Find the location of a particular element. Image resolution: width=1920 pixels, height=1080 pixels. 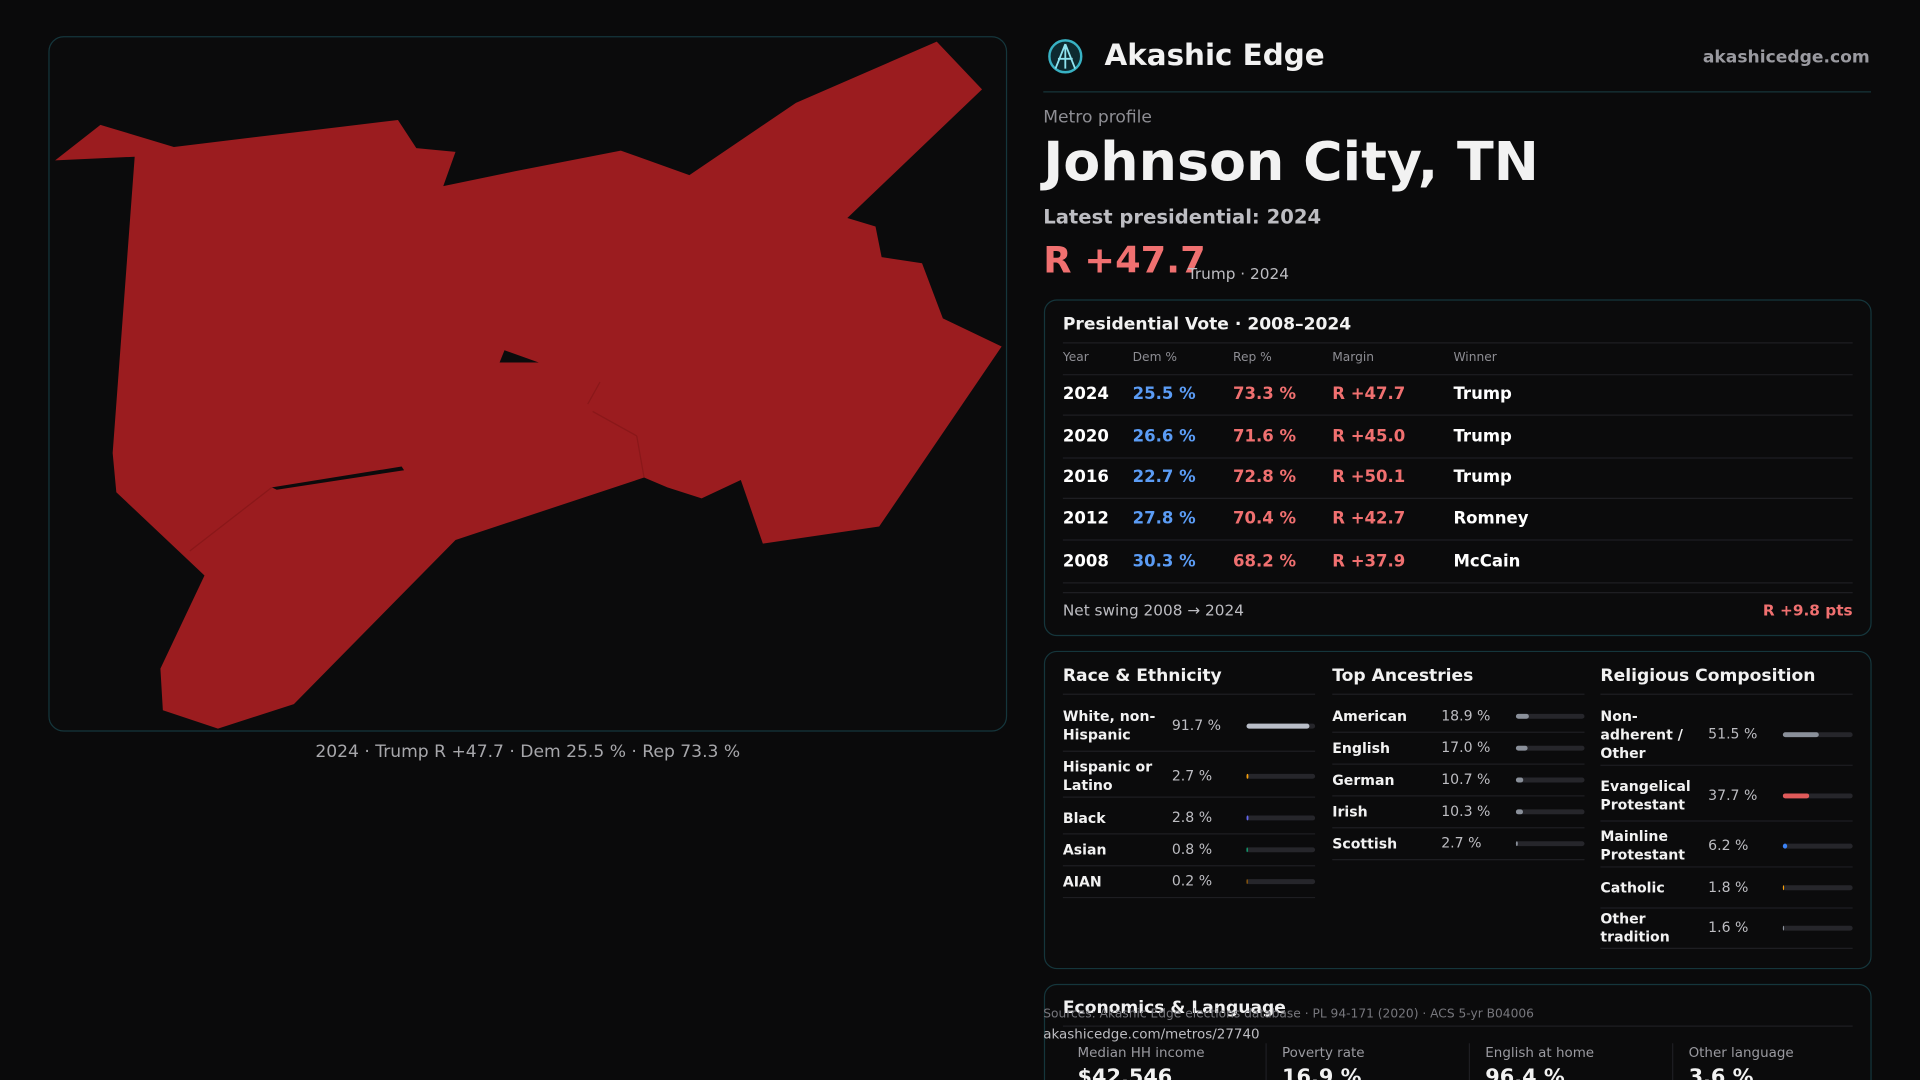

panel-title: Presidential Vote · 2008–2024 is located at coordinates (1207, 324).